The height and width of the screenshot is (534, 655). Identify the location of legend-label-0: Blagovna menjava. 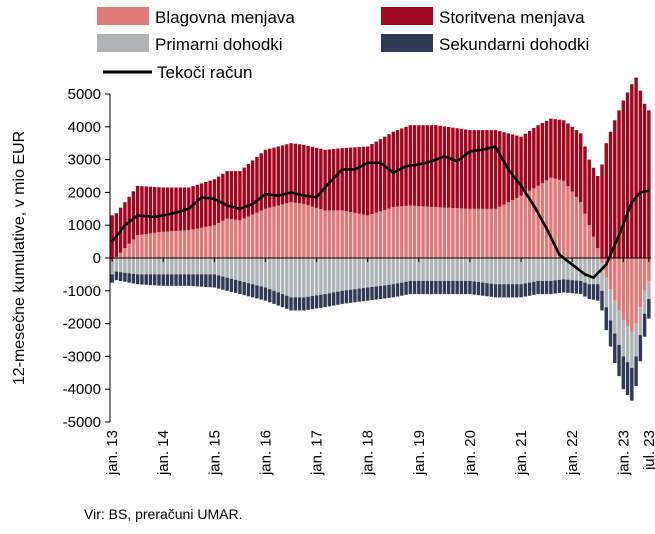
(225, 17).